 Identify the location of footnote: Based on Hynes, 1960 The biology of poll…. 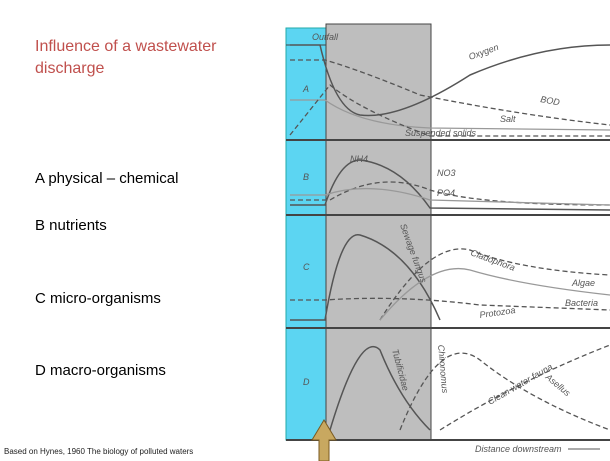
(99, 451).